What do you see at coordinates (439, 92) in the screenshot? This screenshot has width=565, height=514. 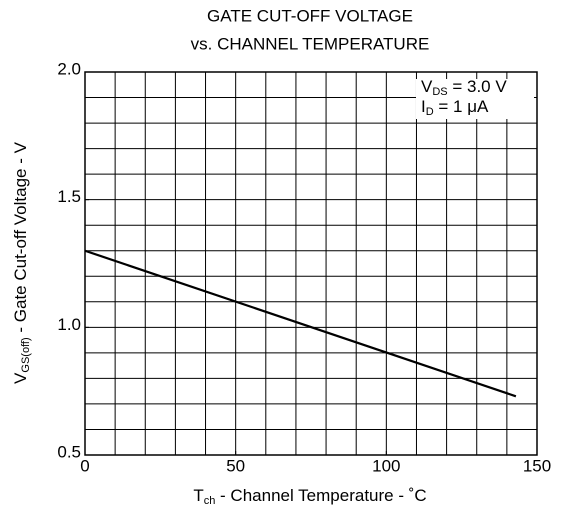 I see `annotation-sub: DS` at bounding box center [439, 92].